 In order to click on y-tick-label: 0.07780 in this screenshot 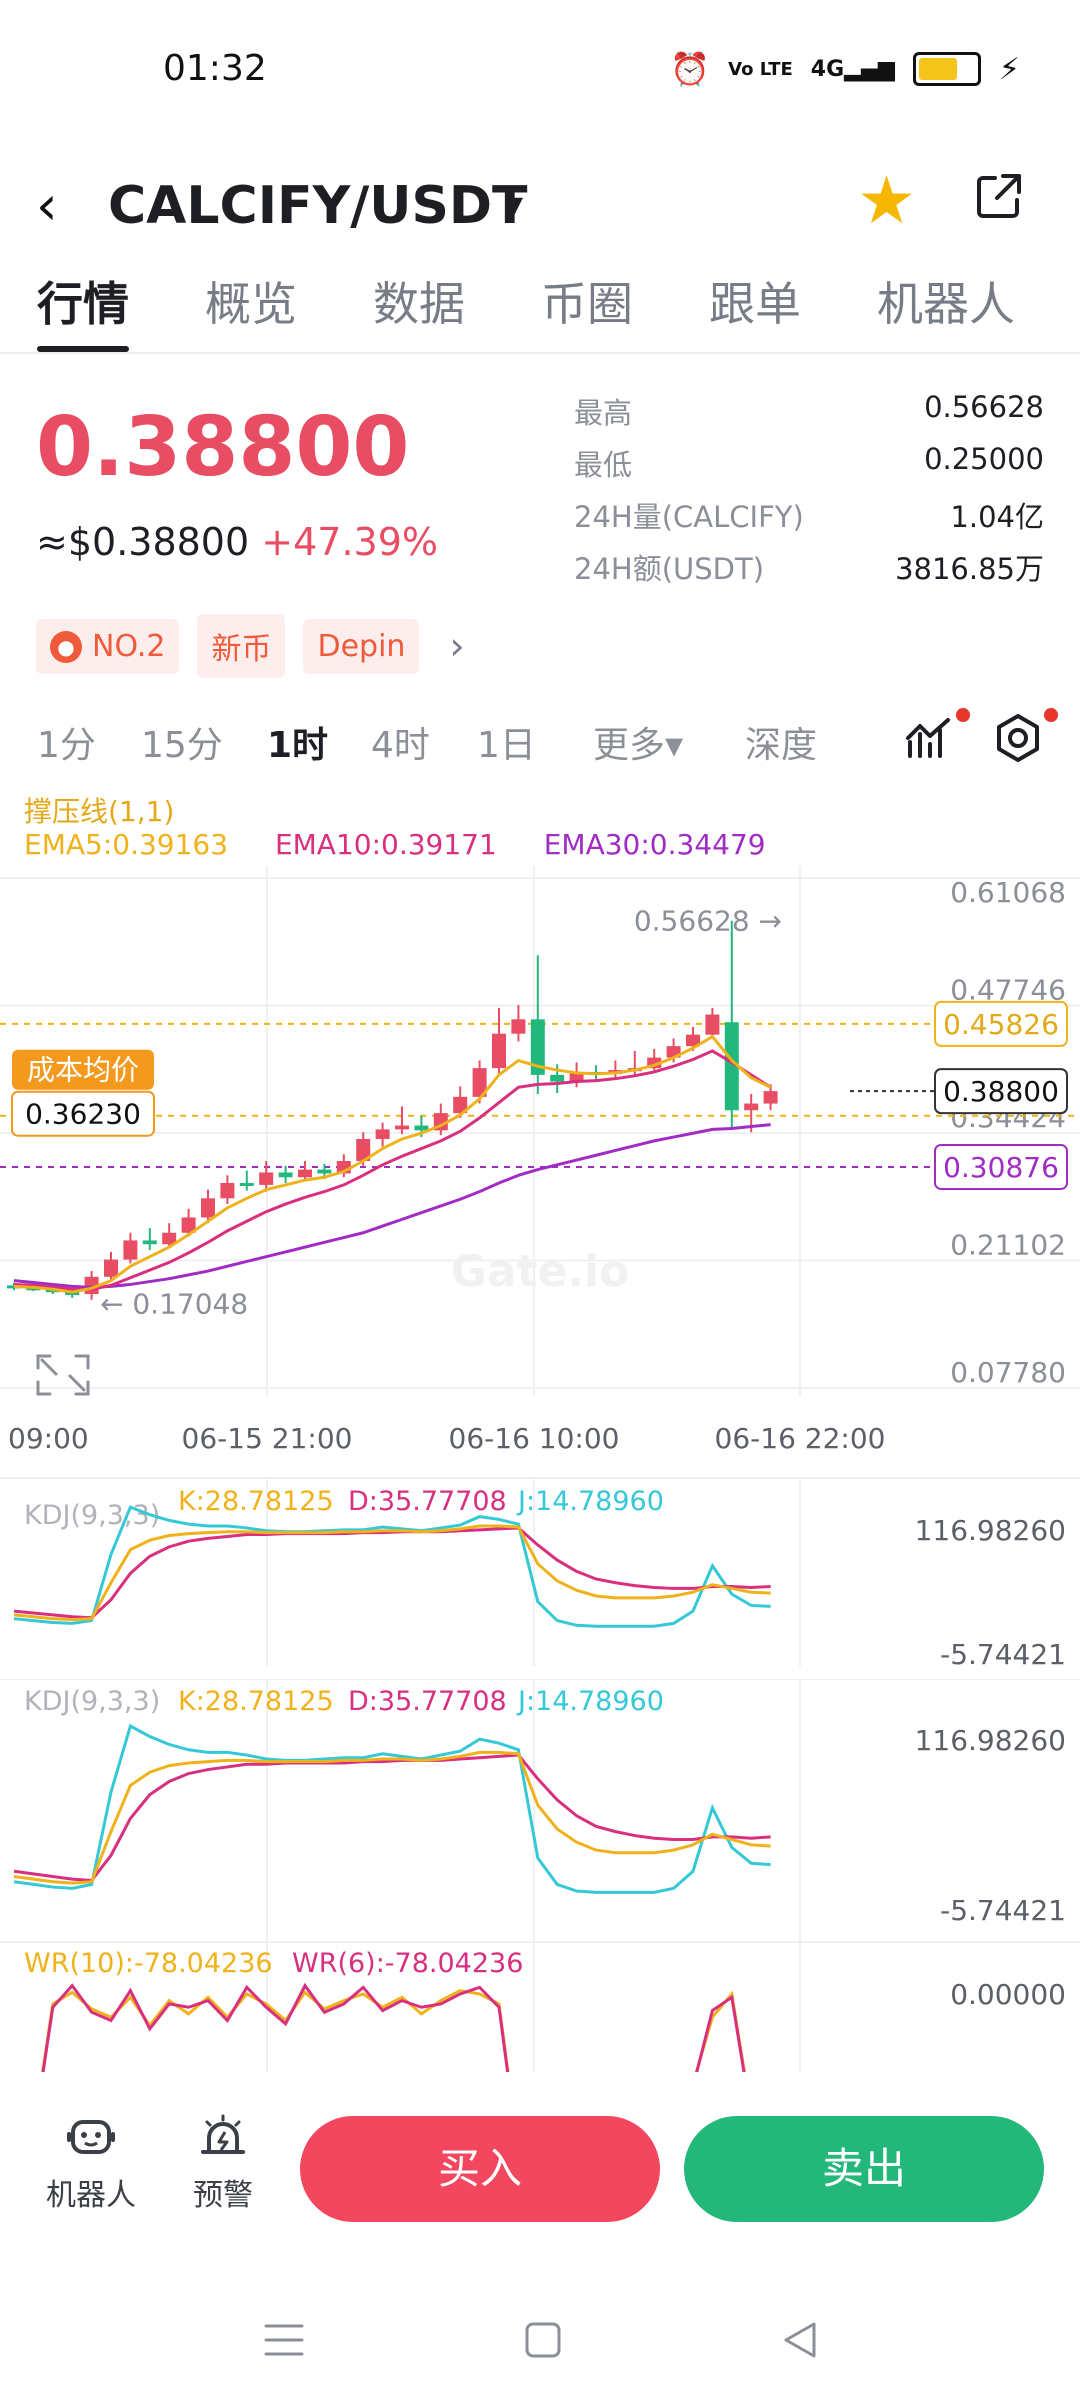, I will do `click(1008, 1372)`.